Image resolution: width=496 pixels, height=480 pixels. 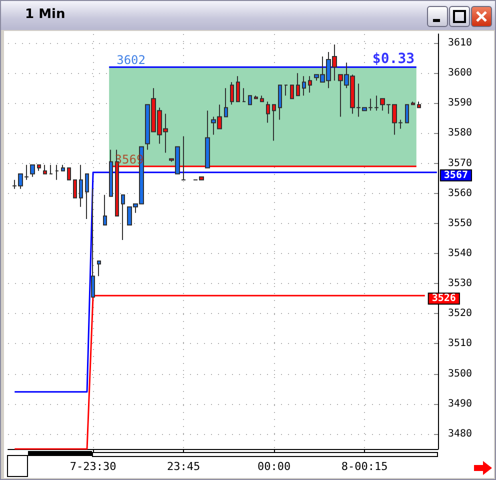 I want to click on data-label: 3526, so click(x=444, y=298).